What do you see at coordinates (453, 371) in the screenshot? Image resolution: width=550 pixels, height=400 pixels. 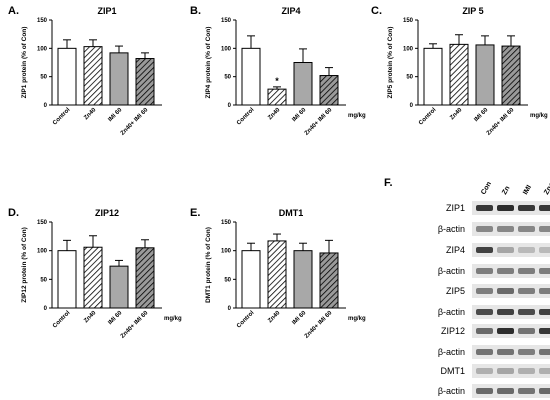 I see `blot-row-label: DMT1` at bounding box center [453, 371].